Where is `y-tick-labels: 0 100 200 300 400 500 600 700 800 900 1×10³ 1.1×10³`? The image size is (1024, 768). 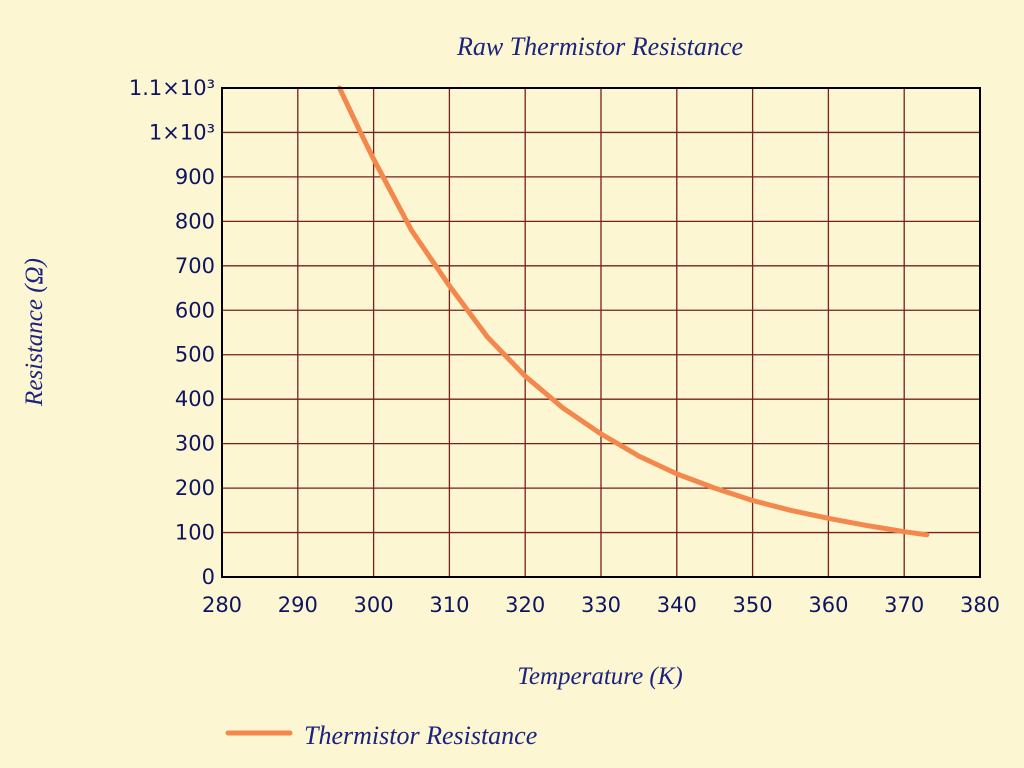
y-tick-labels: 0 100 200 300 400 500 600 700 800 900 1×10³ 1.1×10³ is located at coordinates (172, 332).